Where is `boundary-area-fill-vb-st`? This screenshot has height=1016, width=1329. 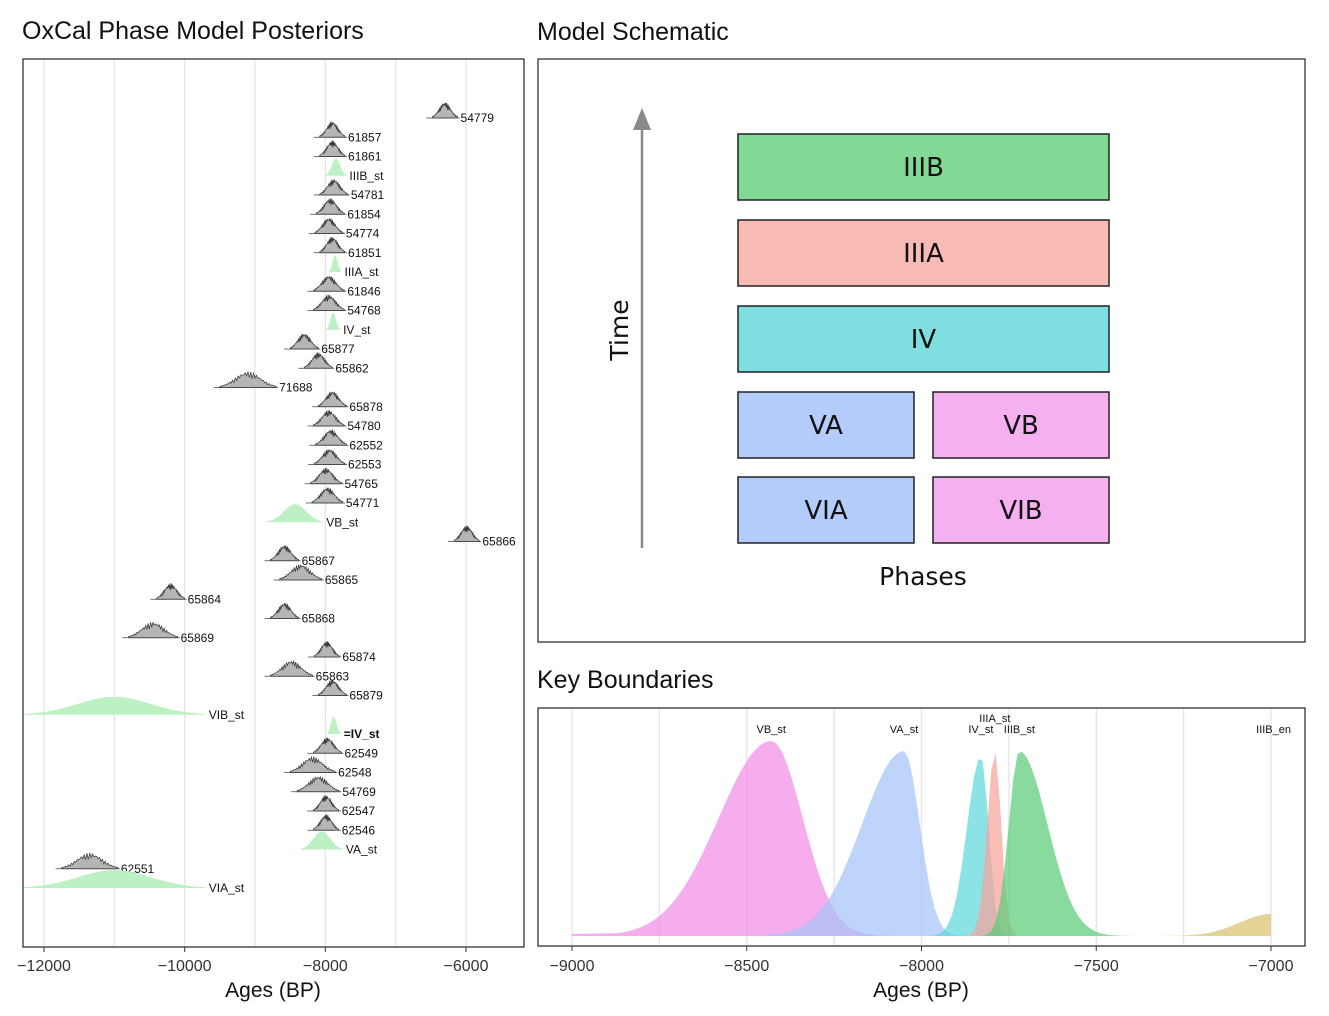 boundary-area-fill-vb-st is located at coordinates (921, 838).